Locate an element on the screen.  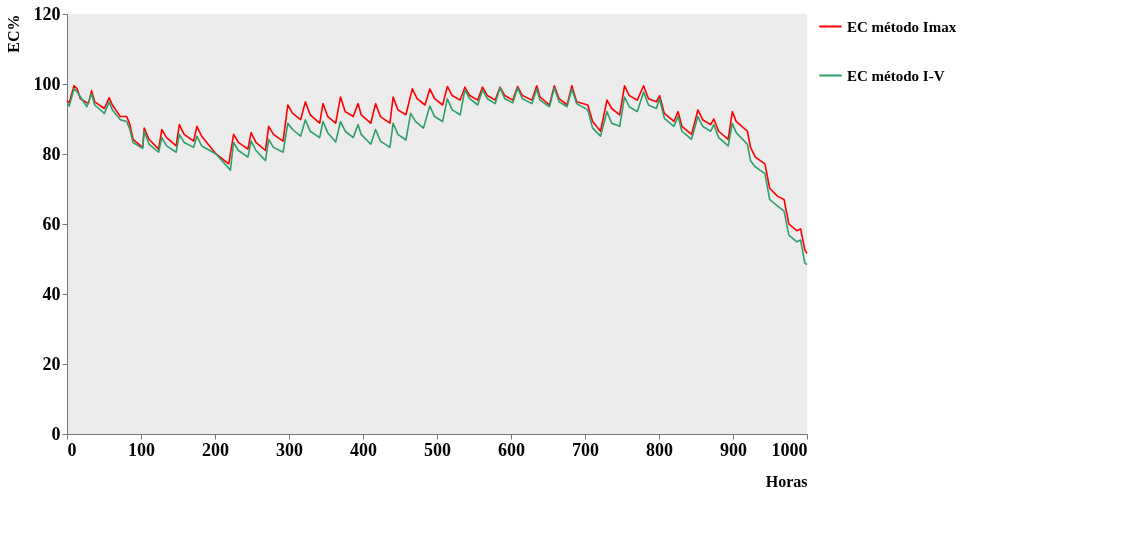
x-tick-label: 500 is located at coordinates (437, 449).